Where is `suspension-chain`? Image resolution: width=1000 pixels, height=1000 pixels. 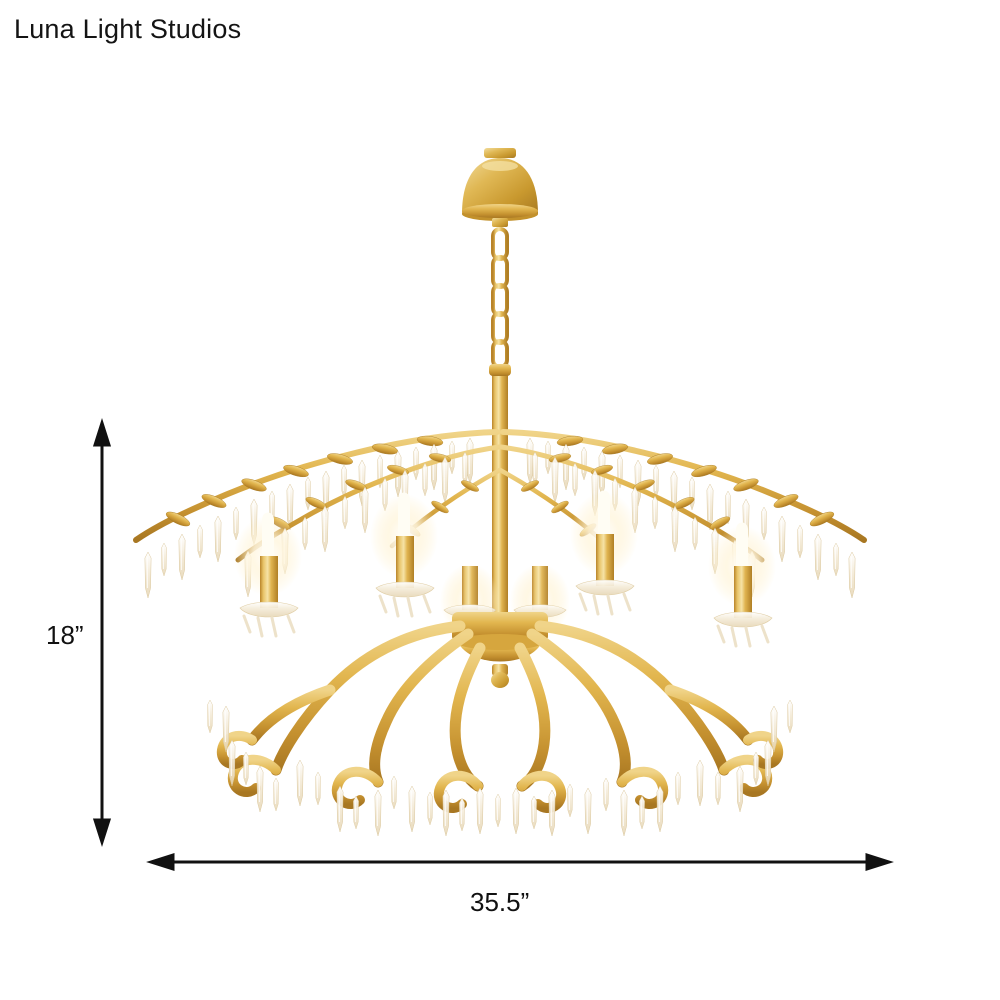 suspension-chain is located at coordinates (500, 298).